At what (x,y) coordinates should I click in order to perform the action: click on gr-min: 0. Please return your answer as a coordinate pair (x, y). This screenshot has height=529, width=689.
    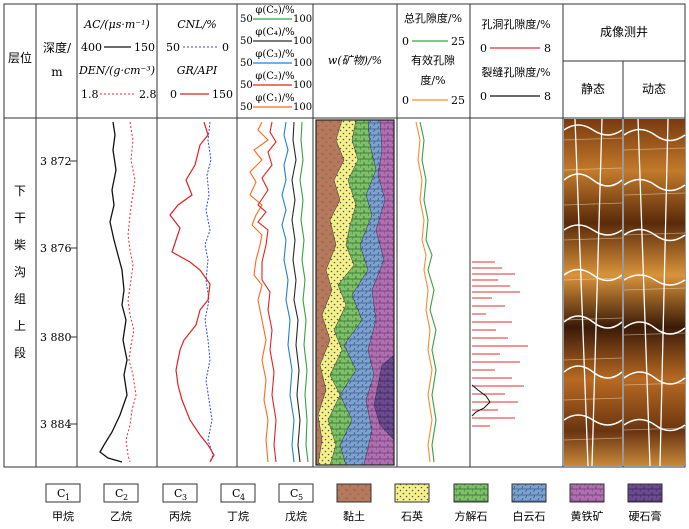
    Looking at the image, I should click on (173, 94).